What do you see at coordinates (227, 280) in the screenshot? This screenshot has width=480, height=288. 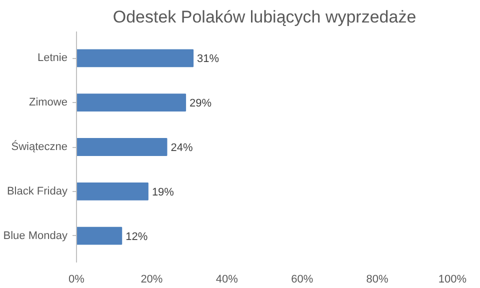 I see `x-tick-label: 40%` at bounding box center [227, 280].